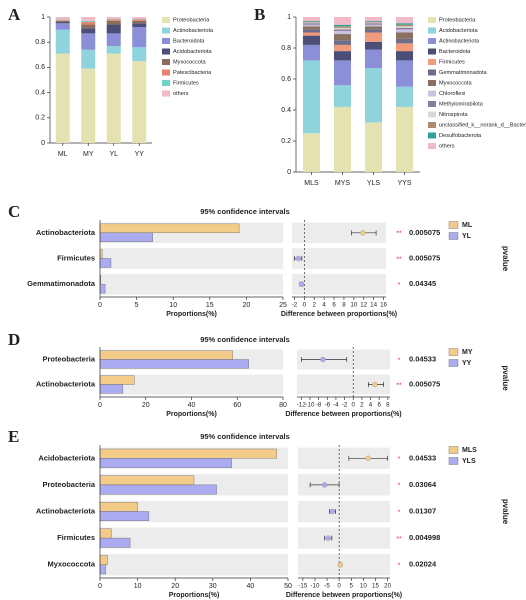  Describe the element at coordinates (374, 183) in the screenshot. I see `x-tick-label: YLS` at that location.